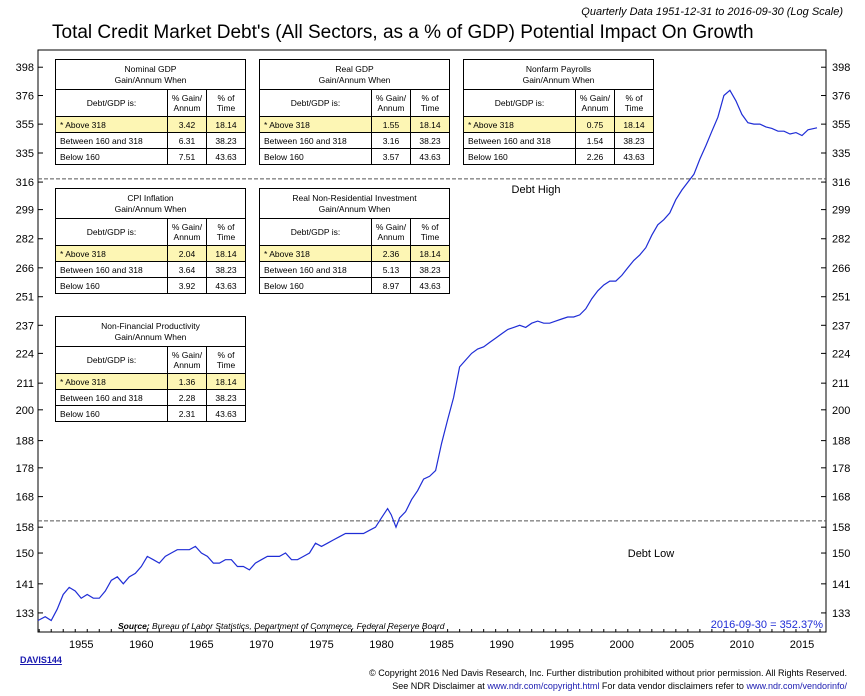  Describe the element at coordinates (25, 211) in the screenshot. I see `y-tick-label-left: 299` at that location.